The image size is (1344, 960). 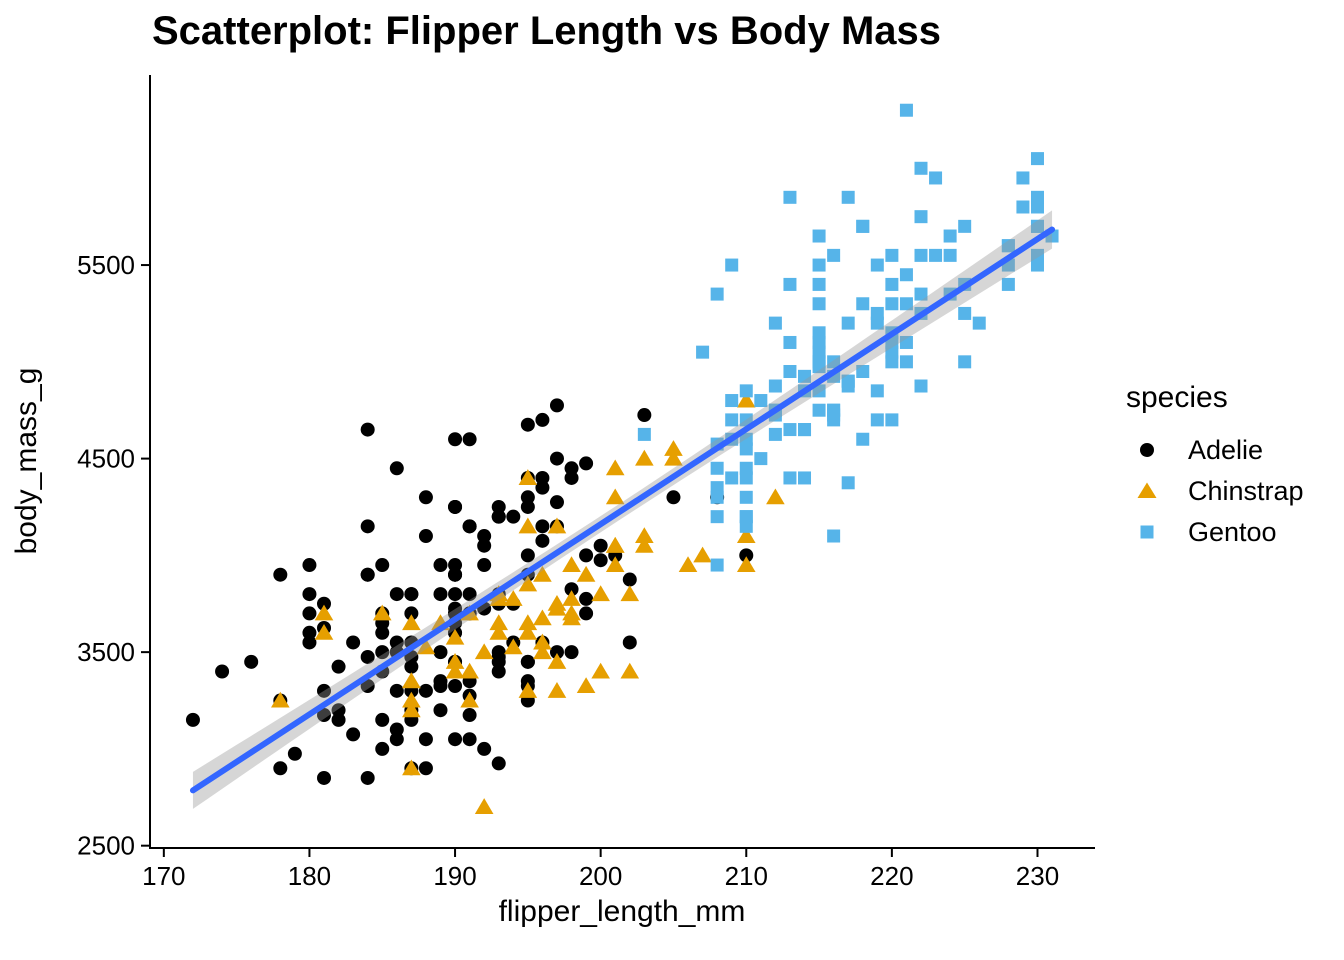 I want to click on y-tick-label-5500: 5500, so click(x=106, y=265).